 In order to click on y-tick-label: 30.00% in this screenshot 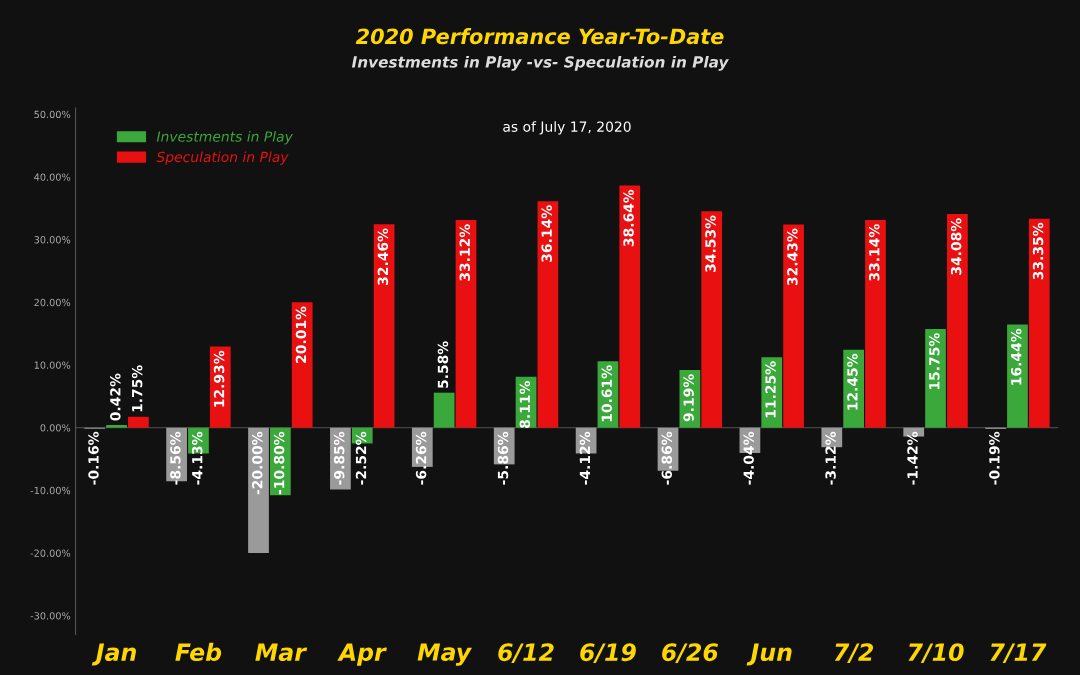, I will do `click(52, 240)`.